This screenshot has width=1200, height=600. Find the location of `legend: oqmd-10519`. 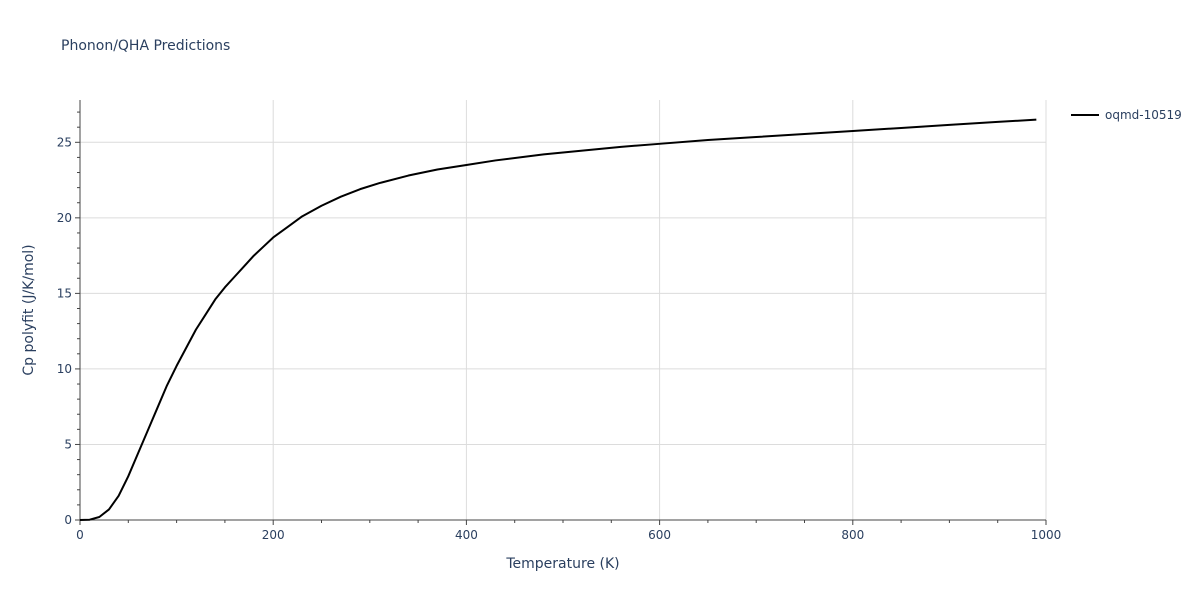

legend: oqmd-10519 is located at coordinates (1126, 115).